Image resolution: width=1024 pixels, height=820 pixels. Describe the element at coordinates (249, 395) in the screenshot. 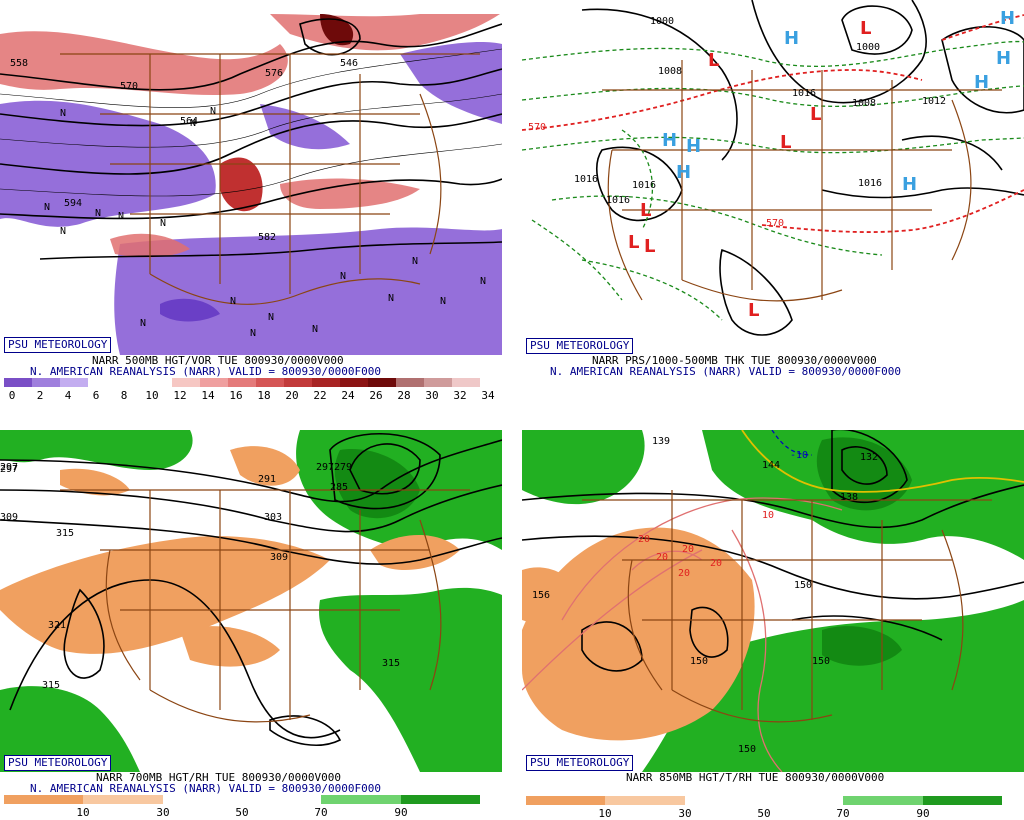

I see `legend-ticks: 0 2 4 6 8 10 12 14 16 18 20 22 24 26 28 30 32 34` at that location.